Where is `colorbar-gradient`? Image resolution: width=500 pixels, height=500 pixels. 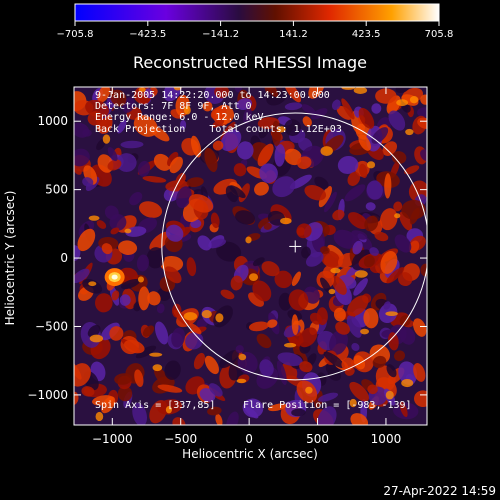 colorbar-gradient is located at coordinates (257, 12).